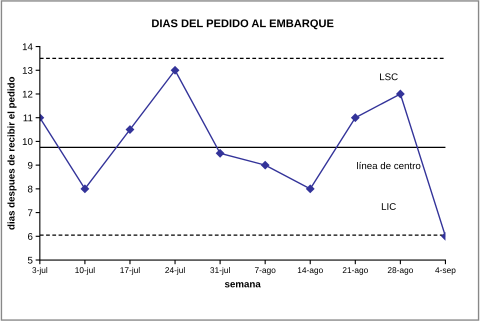  Describe the element at coordinates (175, 270) in the screenshot. I see `x-tick-label: 24-jul` at that location.